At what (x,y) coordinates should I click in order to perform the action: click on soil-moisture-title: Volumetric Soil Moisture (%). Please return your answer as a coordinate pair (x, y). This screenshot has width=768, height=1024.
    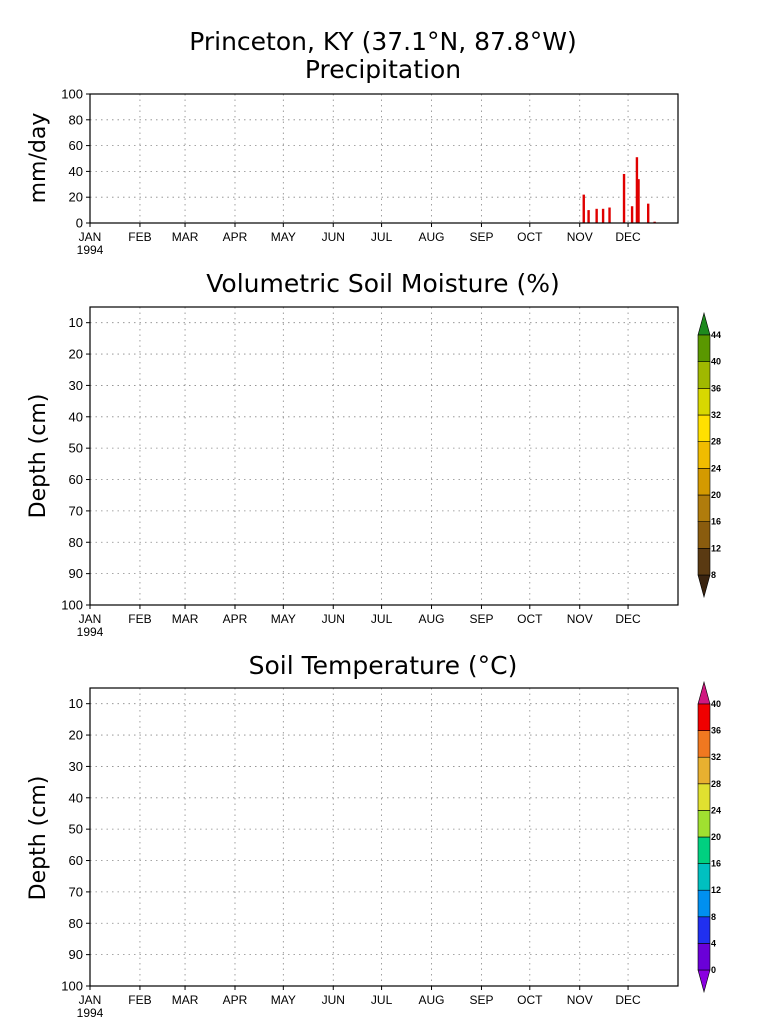
    Looking at the image, I should click on (383, 283).